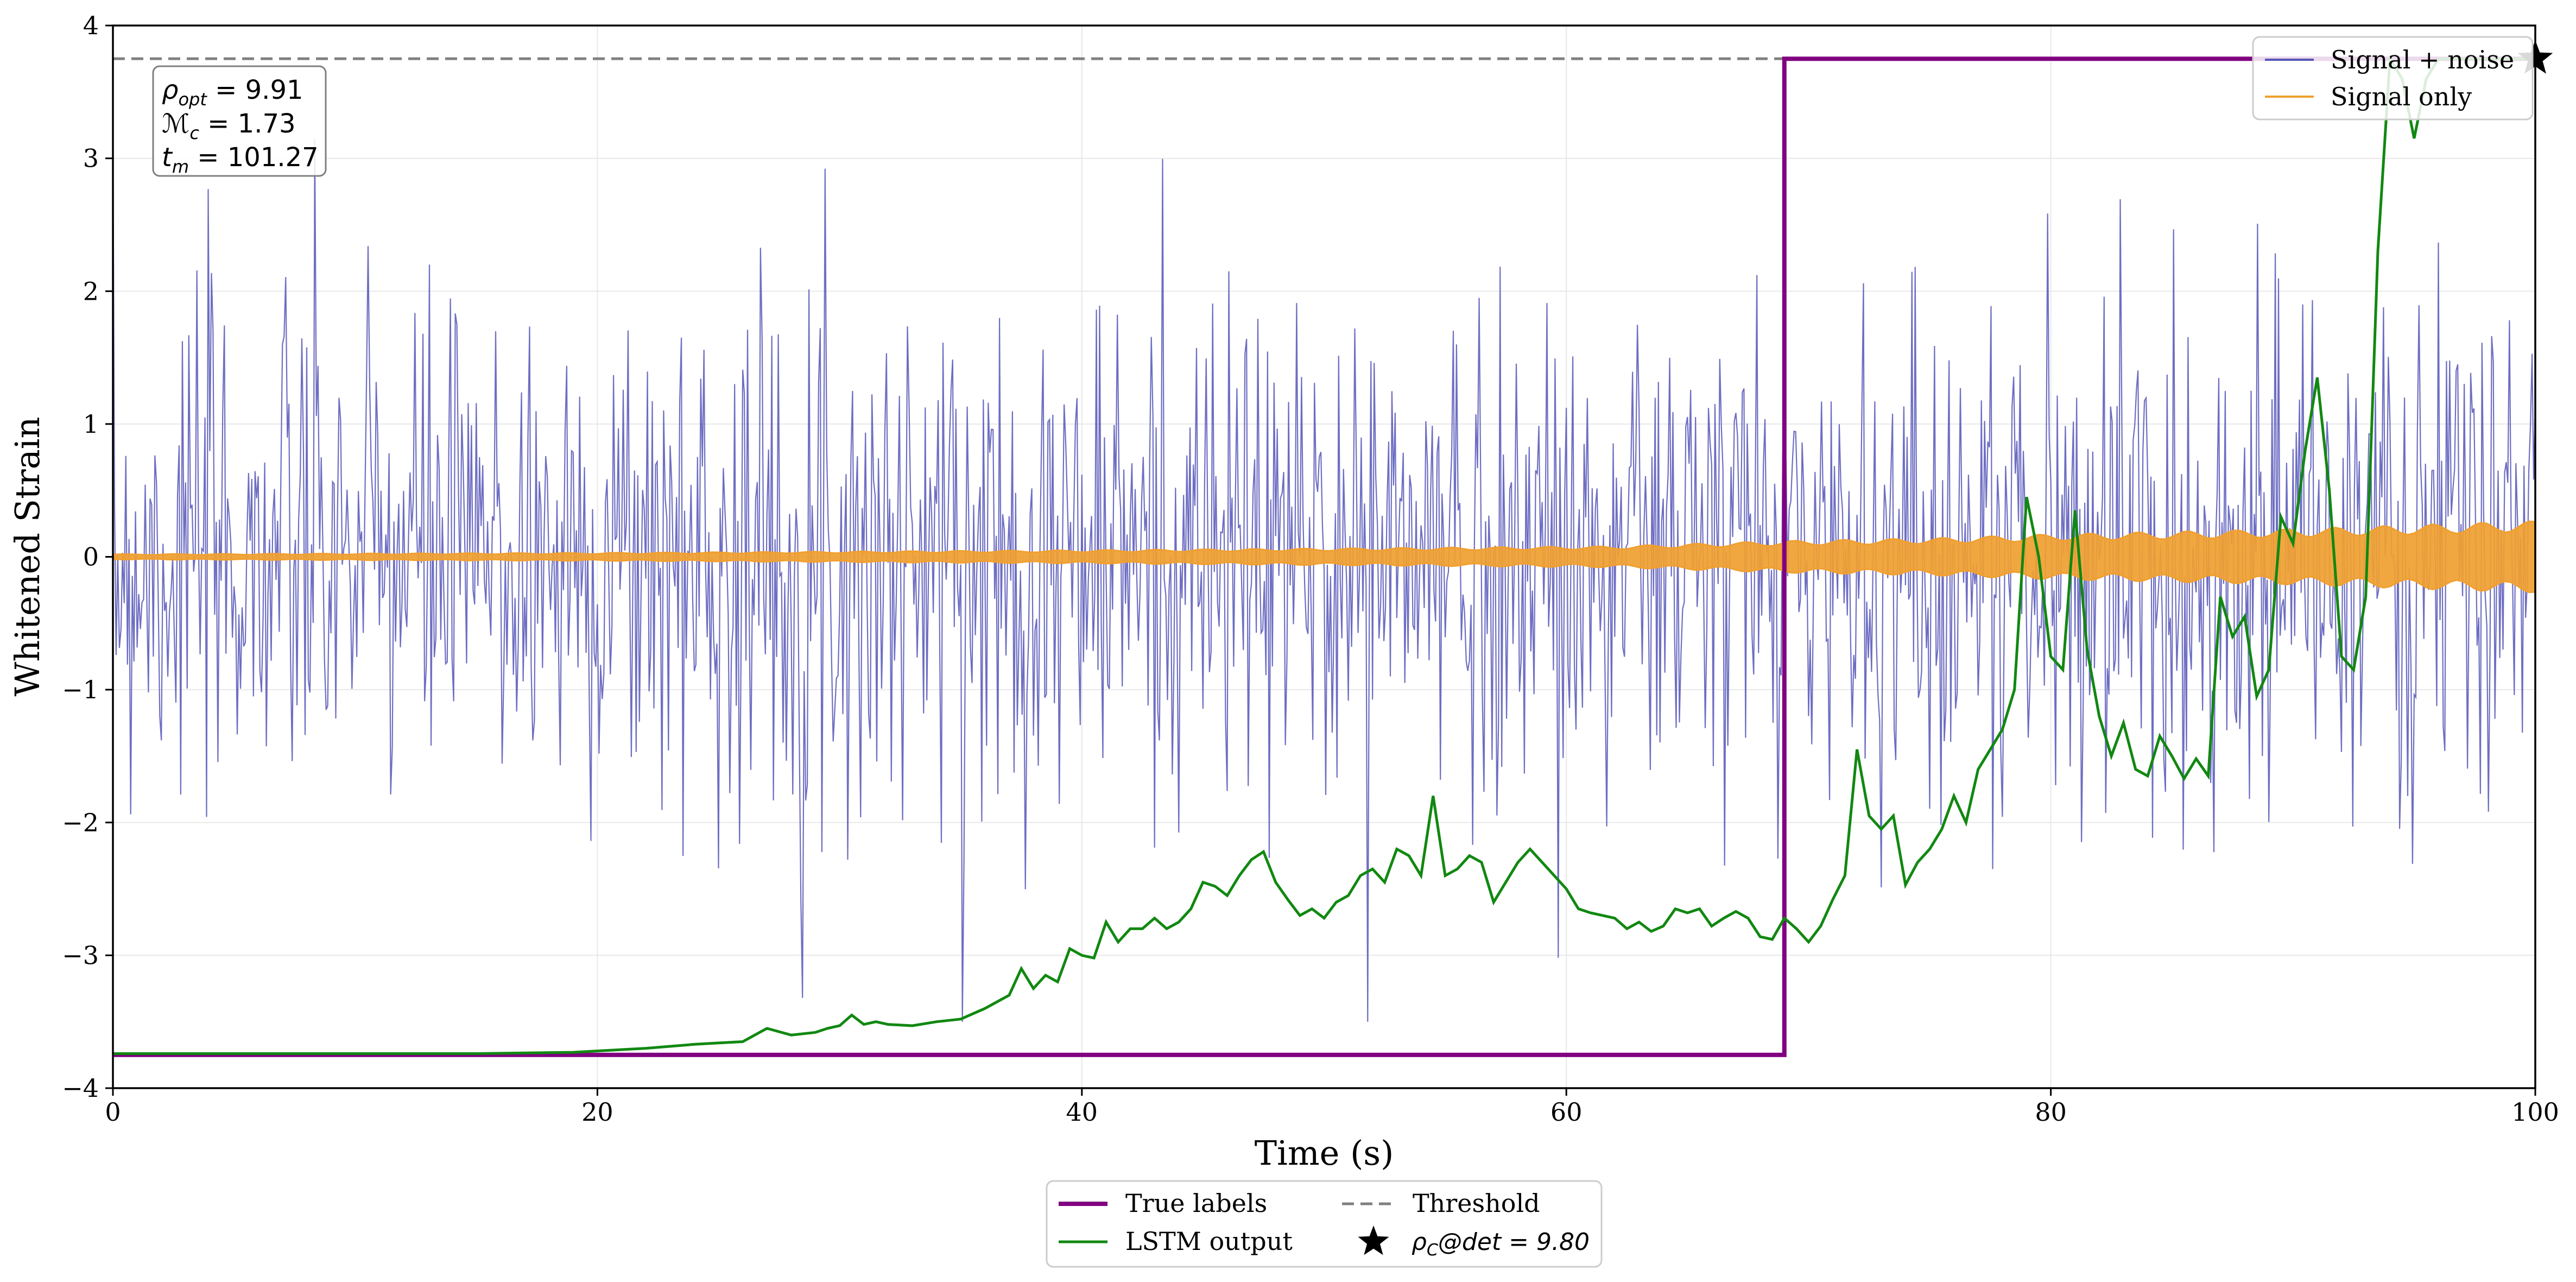 This screenshot has width=2576, height=1282. I want to click on y-tick-label-2: −2, so click(80, 822).